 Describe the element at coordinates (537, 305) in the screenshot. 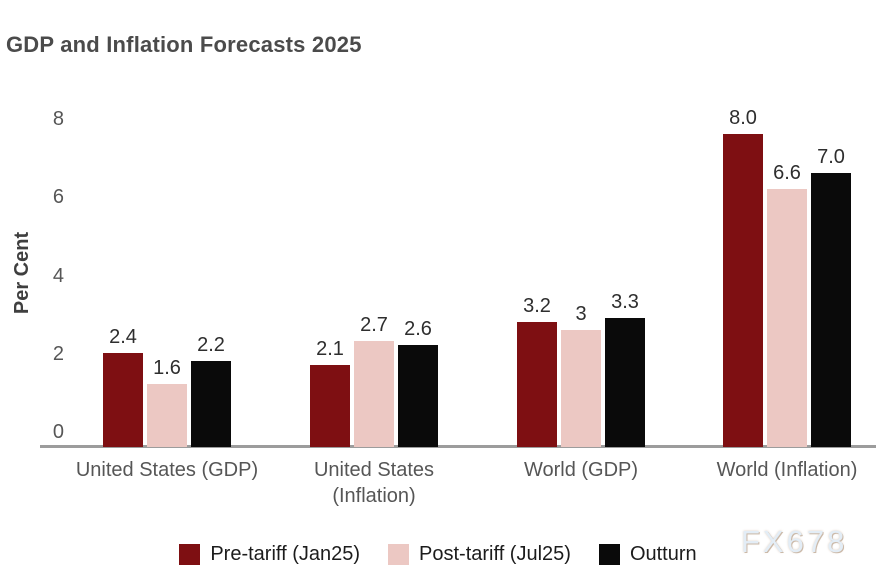

I see `bar-value-label: 3.2` at that location.